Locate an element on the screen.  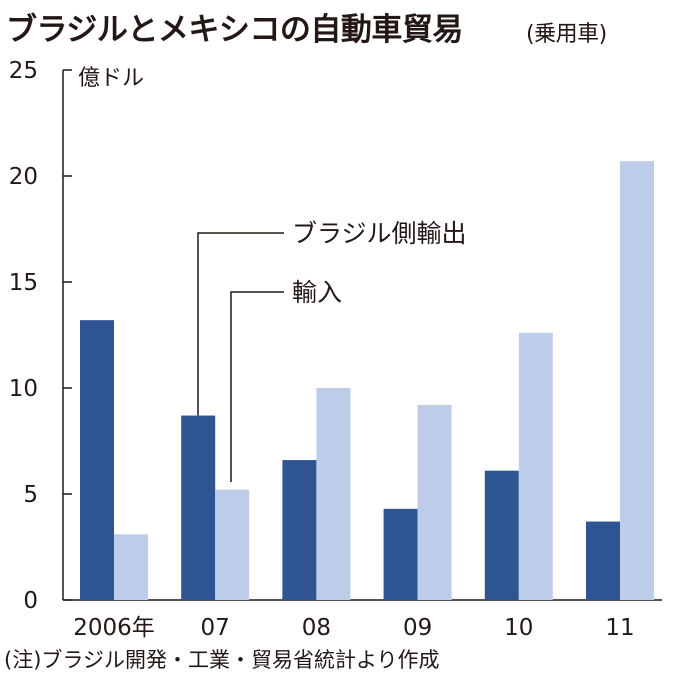
series-label-brazil-export: ブラジル側輸出 is located at coordinates (379, 233).